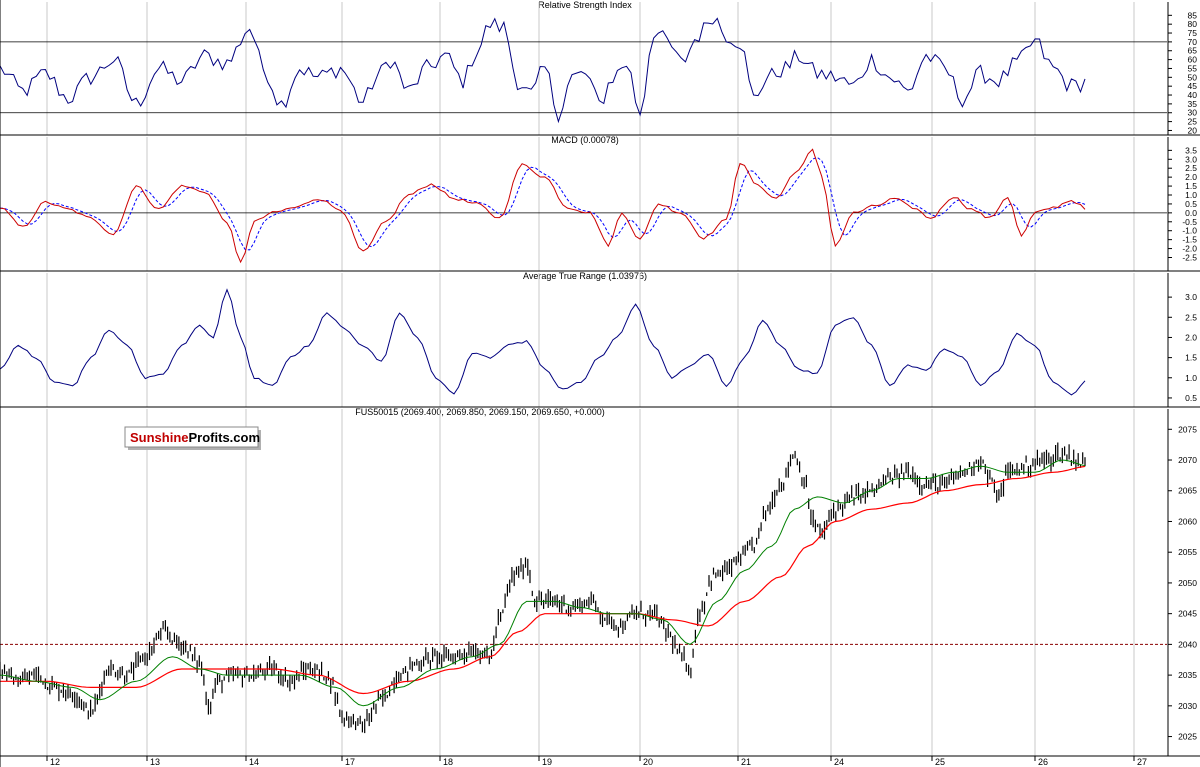 The image size is (1200, 767). What do you see at coordinates (746, 762) in the screenshot?
I see `date-tick-label: 21` at bounding box center [746, 762].